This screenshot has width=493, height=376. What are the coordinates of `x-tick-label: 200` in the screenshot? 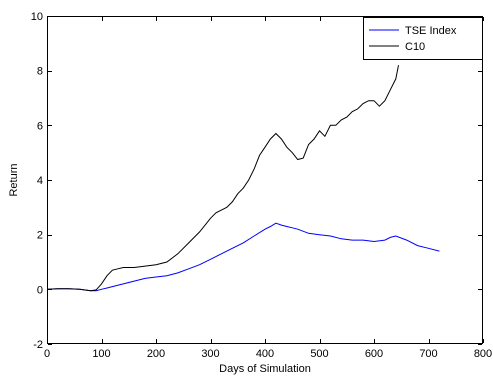 It's located at (156, 354).